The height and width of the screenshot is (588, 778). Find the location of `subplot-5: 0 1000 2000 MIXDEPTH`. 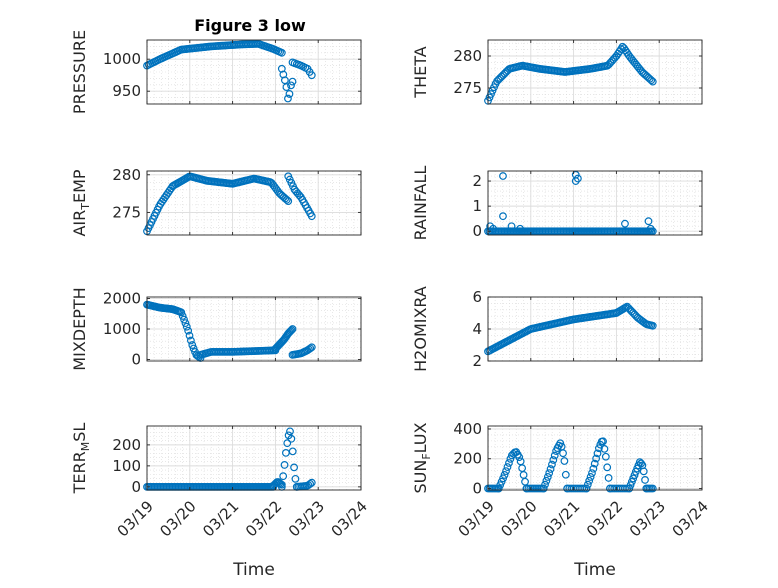

subplot-5: 0 1000 2000 MIXDEPTH is located at coordinates (216, 329).